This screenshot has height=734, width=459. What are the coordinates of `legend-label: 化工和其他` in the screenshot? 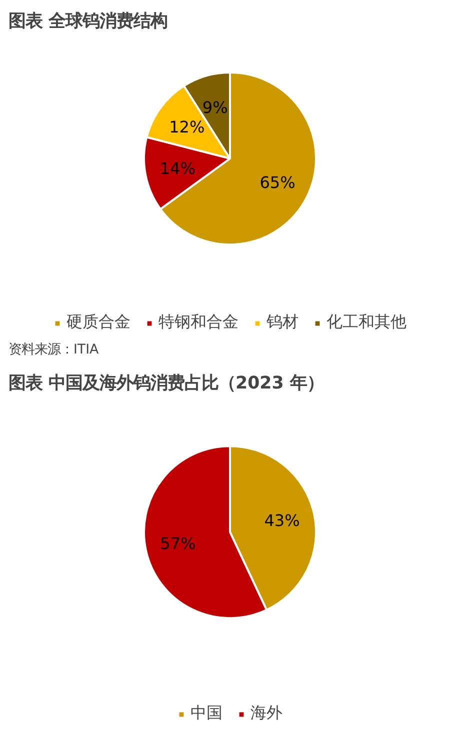 It's located at (366, 322).